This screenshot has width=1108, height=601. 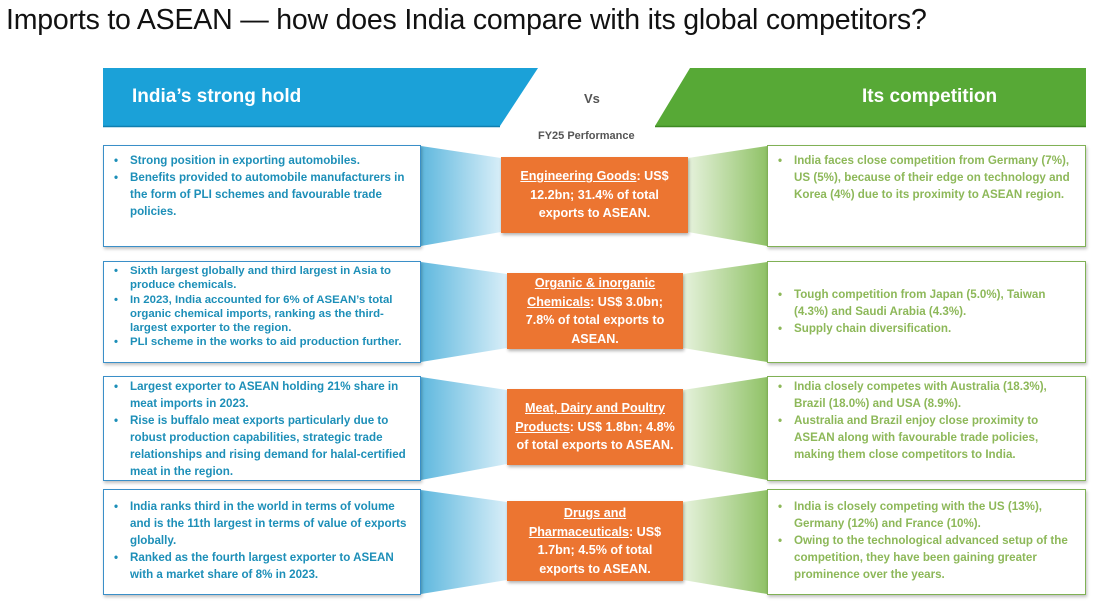 What do you see at coordinates (930, 96) in the screenshot?
I see `banner-right-label: Its competition` at bounding box center [930, 96].